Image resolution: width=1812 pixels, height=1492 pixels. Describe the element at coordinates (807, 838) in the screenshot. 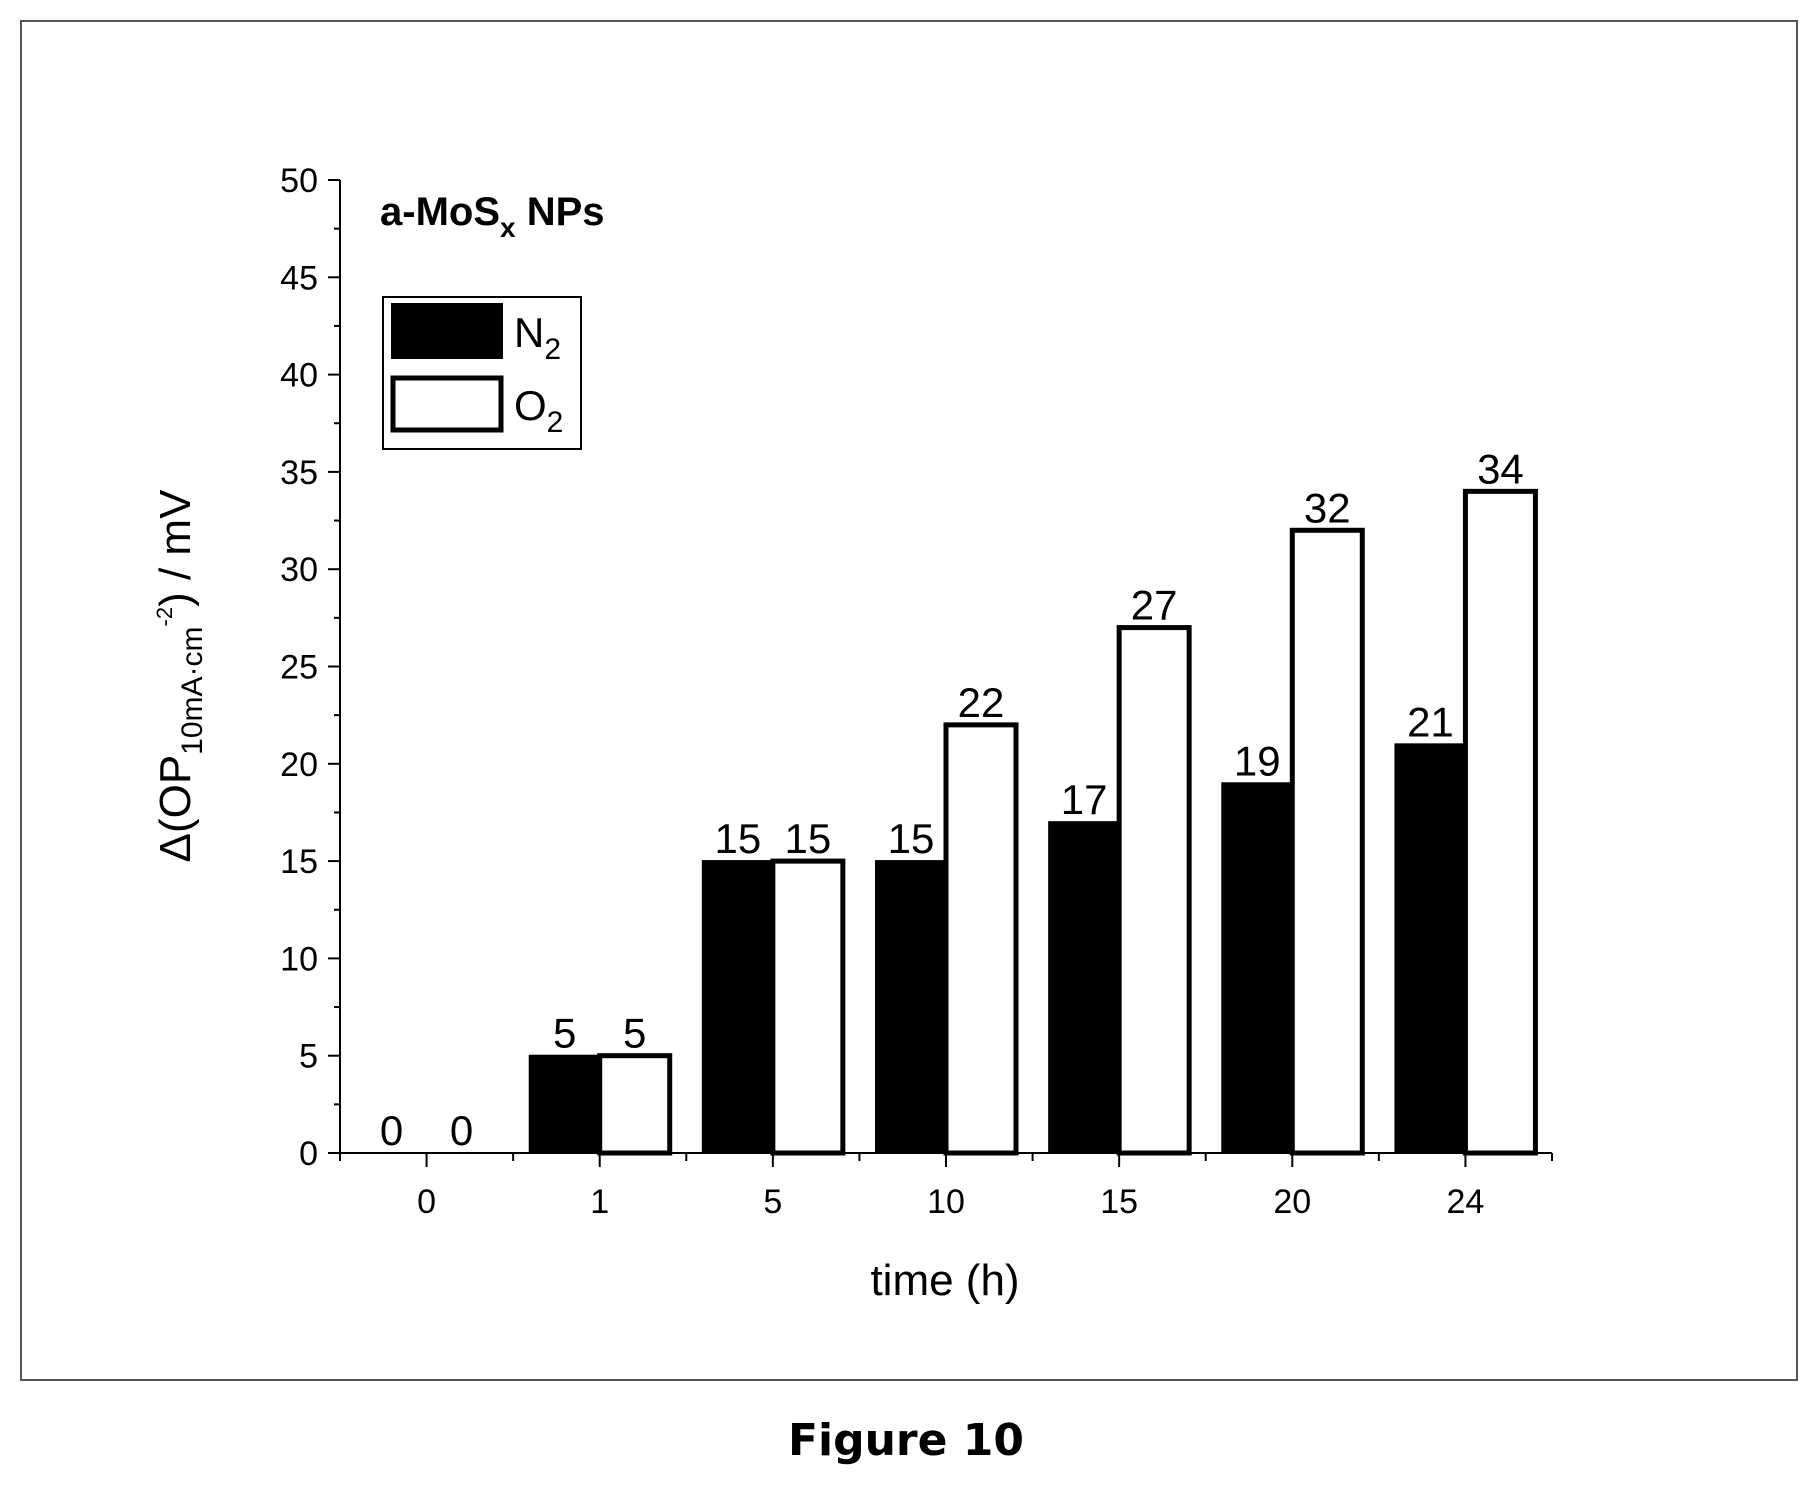

I see `data-label-o2-t5: 15` at that location.